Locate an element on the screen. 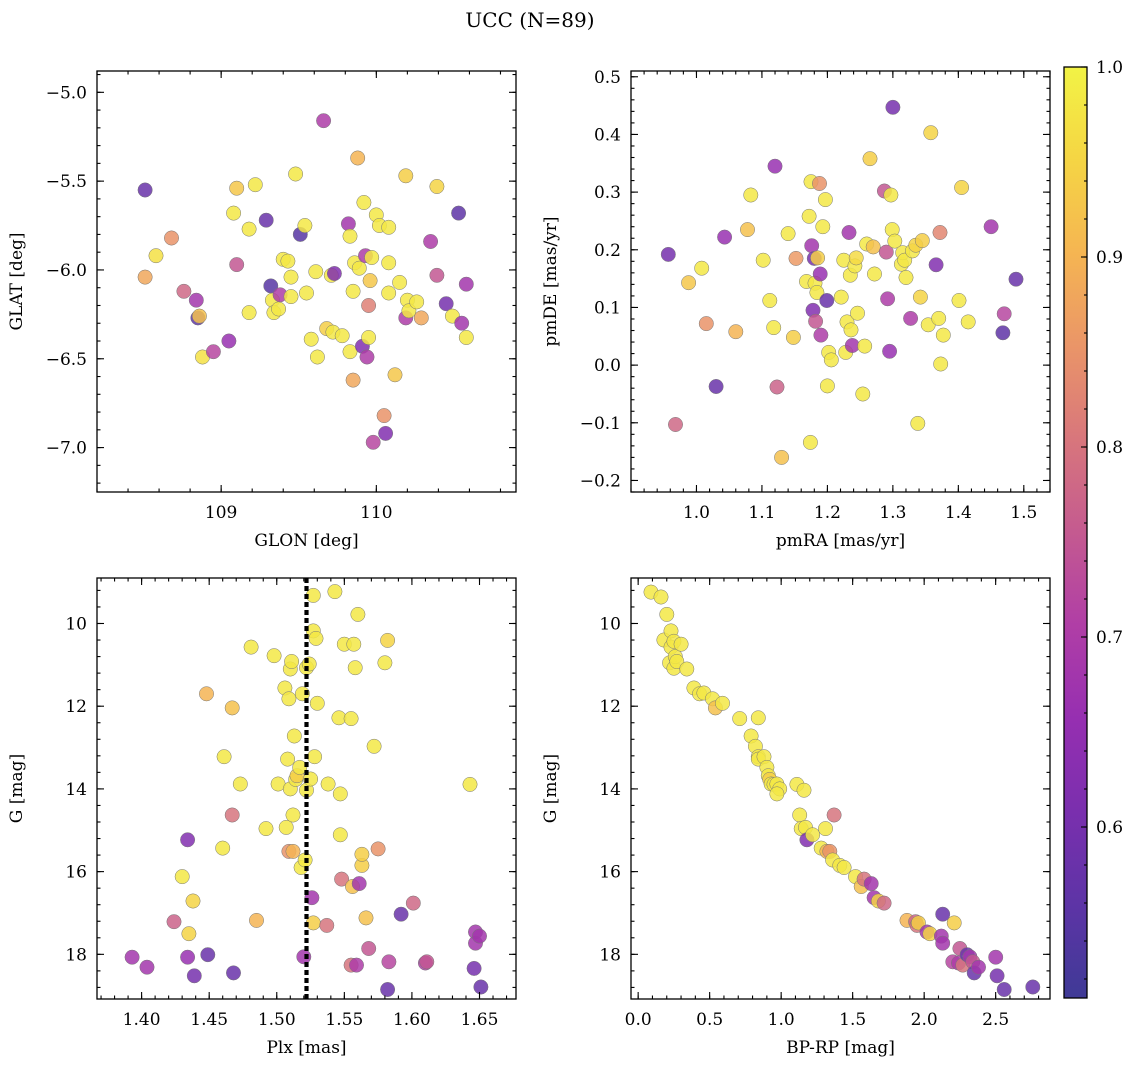  x-tick-label: 109 is located at coordinates (221, 513).